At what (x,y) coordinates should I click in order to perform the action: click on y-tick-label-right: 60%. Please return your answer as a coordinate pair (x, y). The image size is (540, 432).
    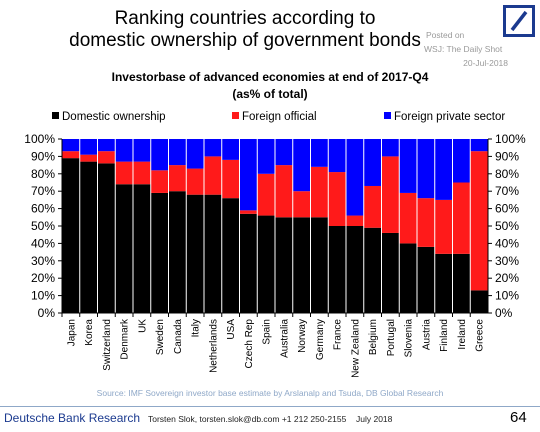
    Looking at the image, I should click on (507, 209).